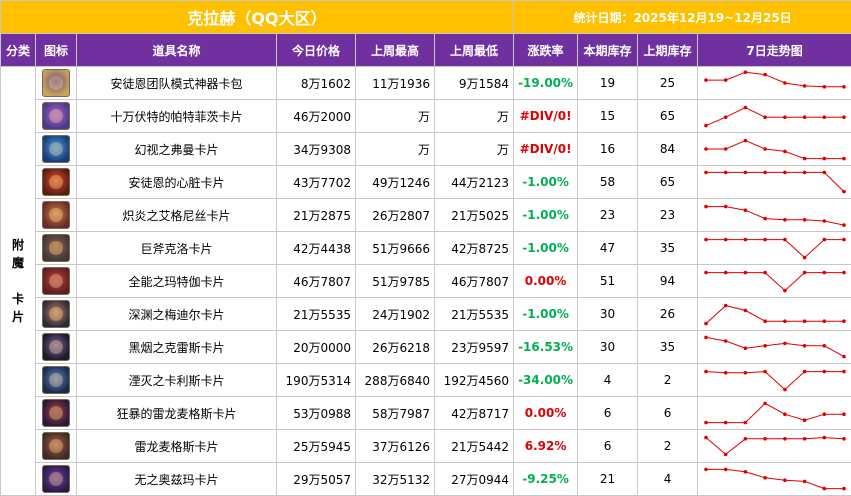  I want to click on red-mage-card-icon, so click(56, 281).